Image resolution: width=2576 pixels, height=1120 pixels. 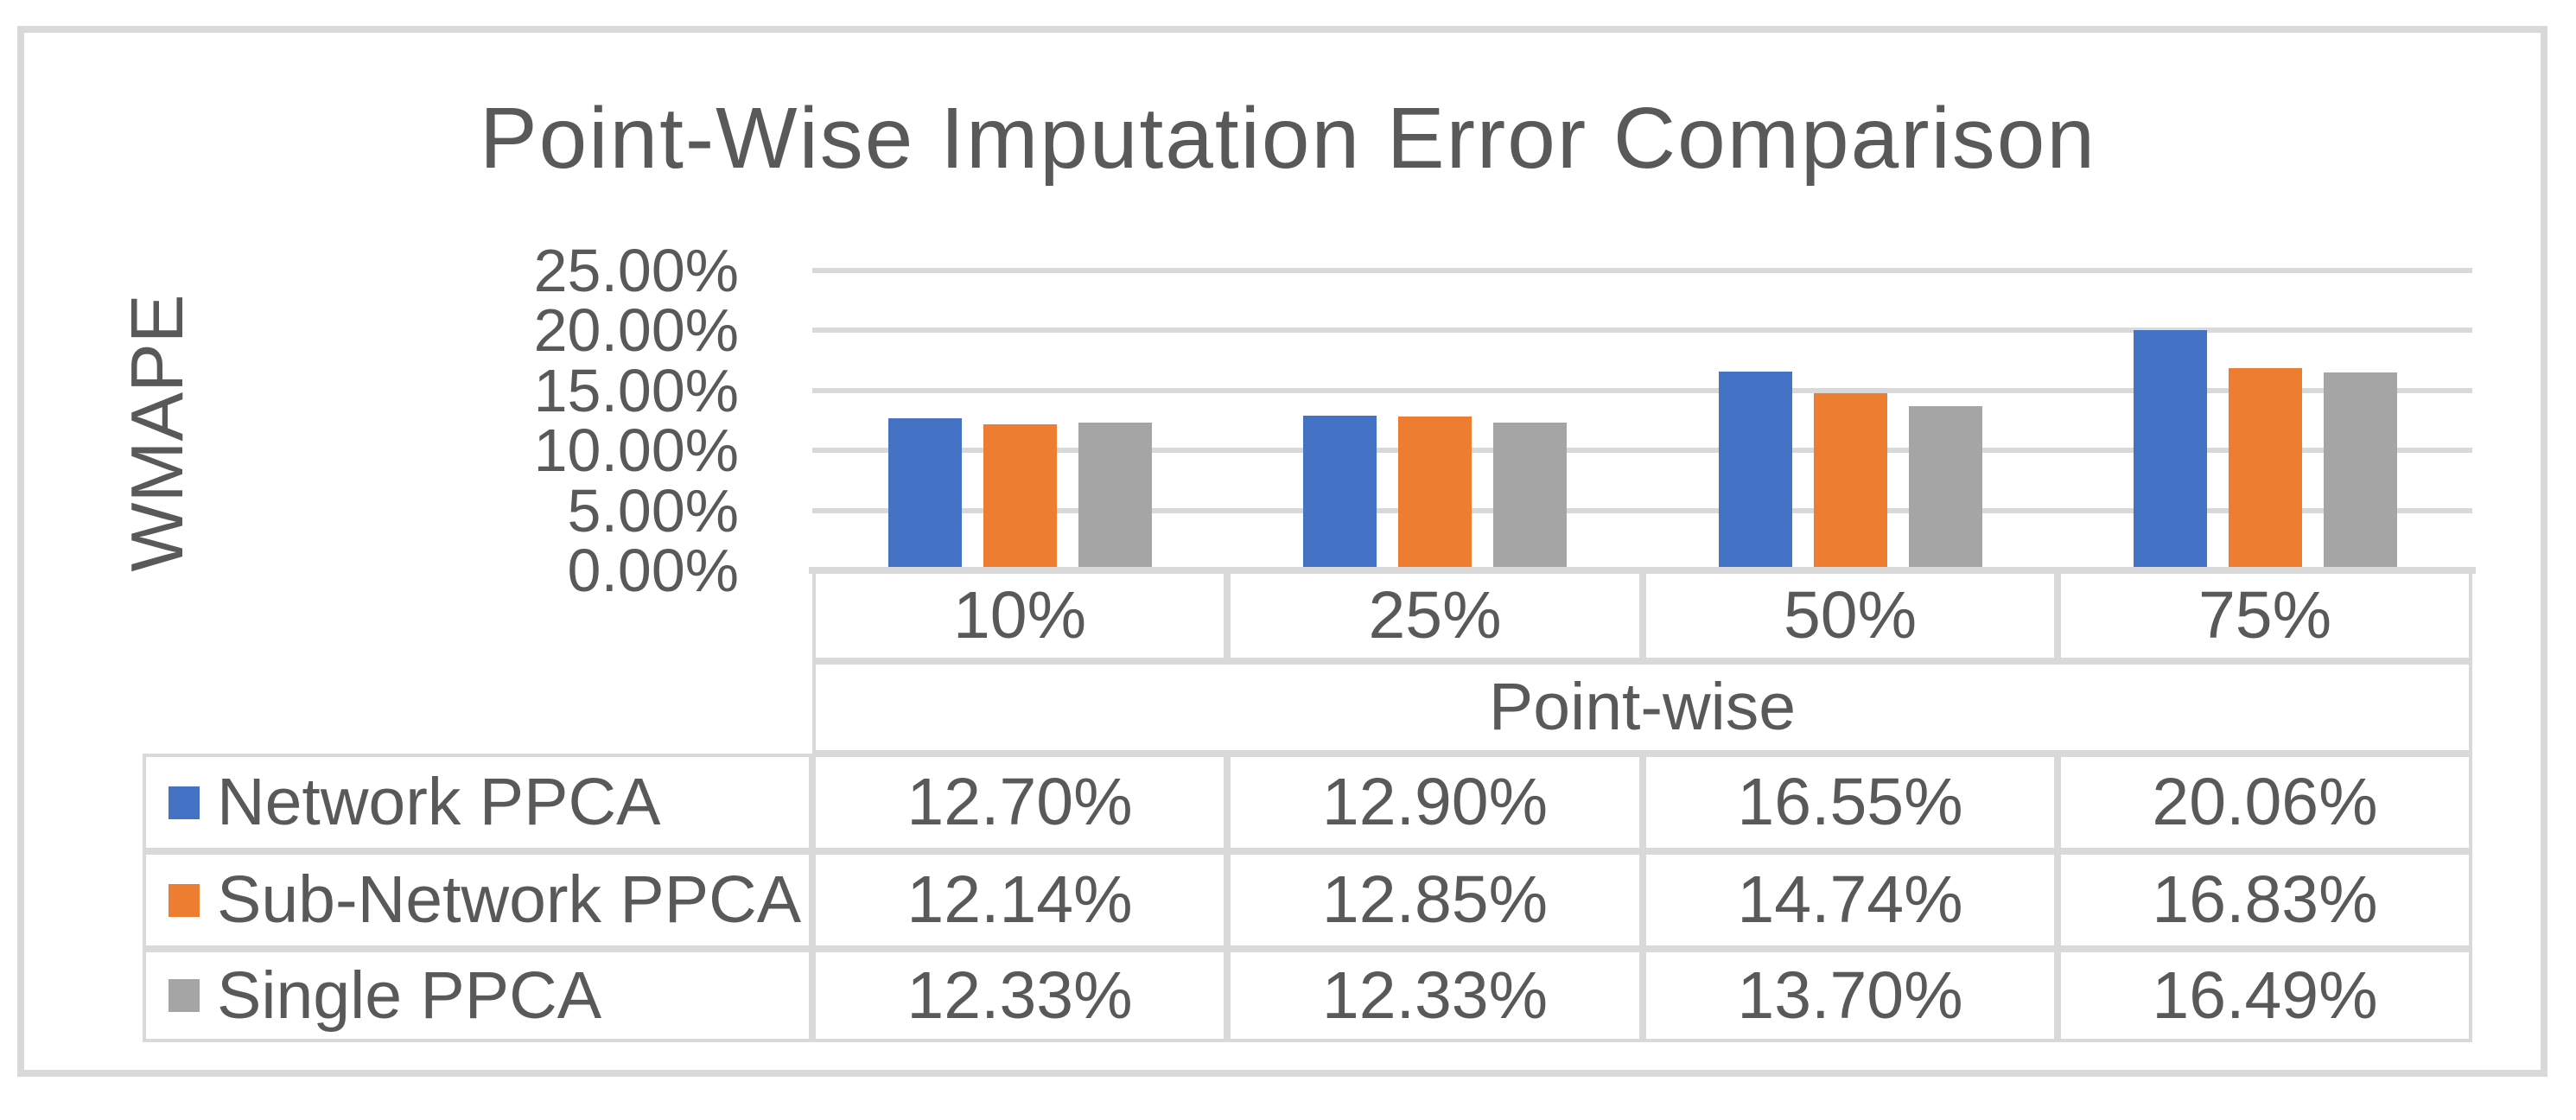 I want to click on series-name-sub-network-ppca: Sub-Network PPCA, so click(x=510, y=900).